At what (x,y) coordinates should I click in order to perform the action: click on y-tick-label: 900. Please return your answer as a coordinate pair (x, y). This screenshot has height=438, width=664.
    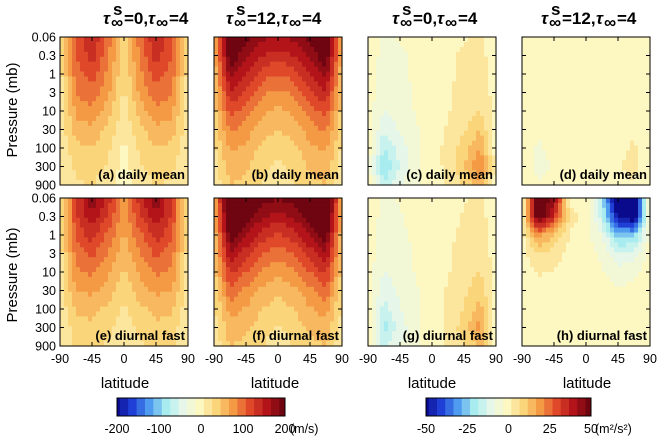
    Looking at the image, I should click on (45, 186).